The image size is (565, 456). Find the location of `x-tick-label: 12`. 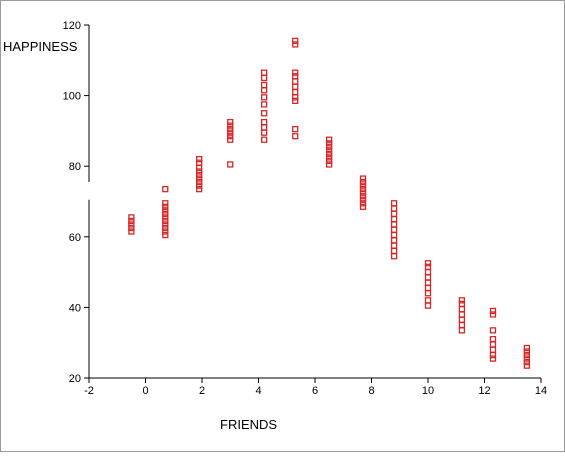

x-tick-label: 12 is located at coordinates (484, 391).